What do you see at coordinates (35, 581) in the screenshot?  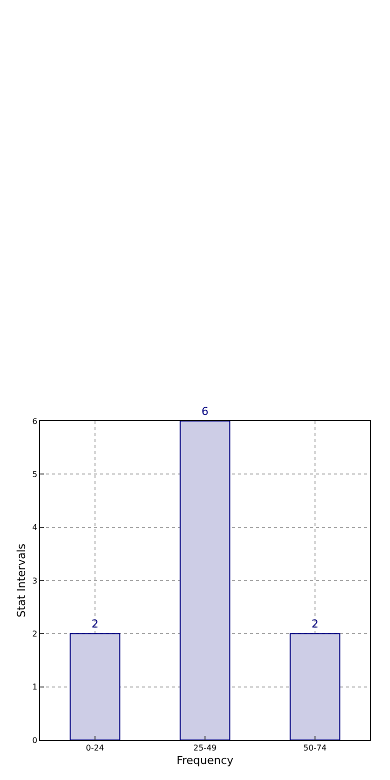 I see `y-tick-label: 3` at bounding box center [35, 581].